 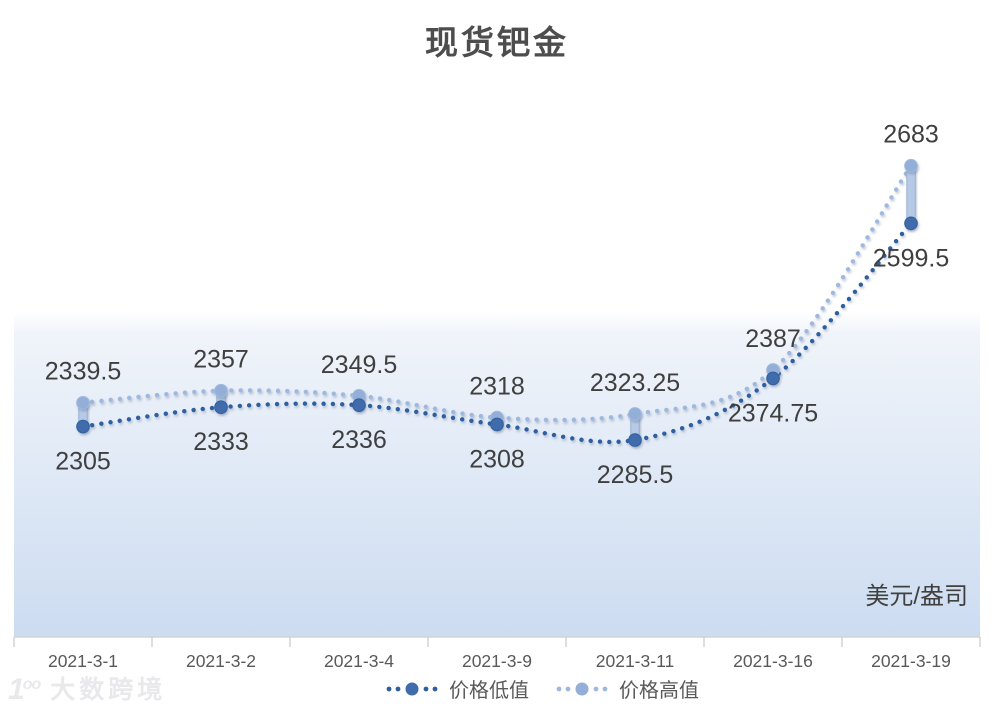 I want to click on watermark-logo: 1oo, so click(x=24, y=689).